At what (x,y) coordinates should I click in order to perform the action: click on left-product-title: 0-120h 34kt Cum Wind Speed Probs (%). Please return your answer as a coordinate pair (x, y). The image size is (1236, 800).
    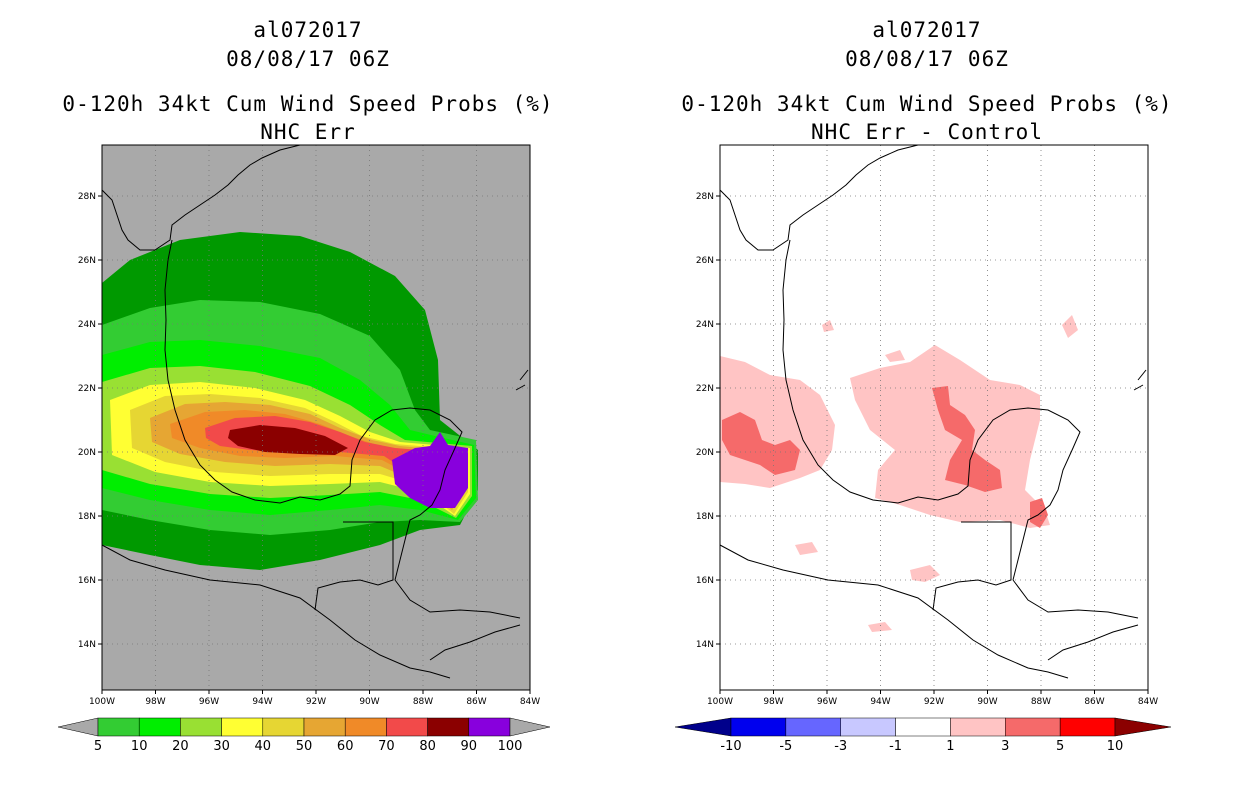
    Looking at the image, I should click on (308, 104).